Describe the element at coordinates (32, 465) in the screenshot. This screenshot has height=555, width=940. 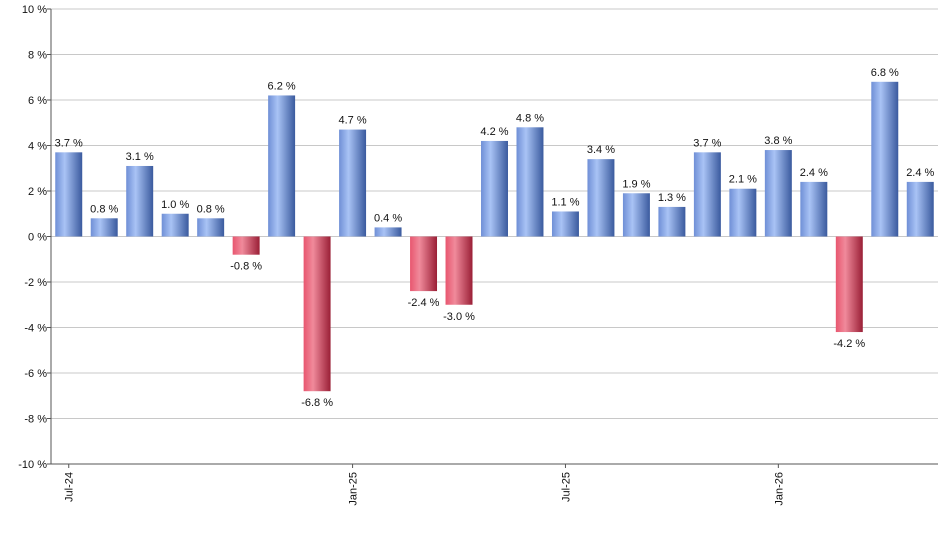
I see `y-tick-label: -10 %` at that location.